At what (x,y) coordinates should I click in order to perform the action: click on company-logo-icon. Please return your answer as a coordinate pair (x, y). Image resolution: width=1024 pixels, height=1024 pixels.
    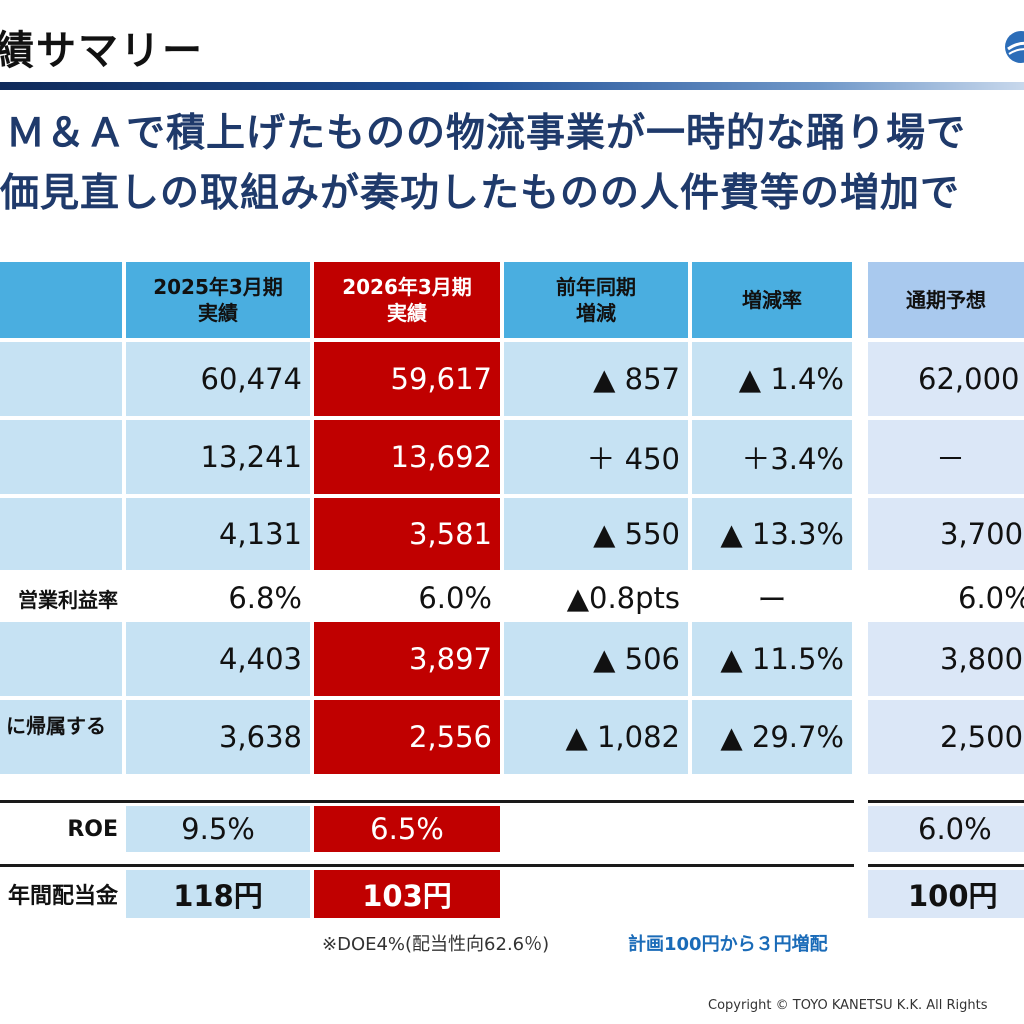
    Looking at the image, I should click on (1014, 47).